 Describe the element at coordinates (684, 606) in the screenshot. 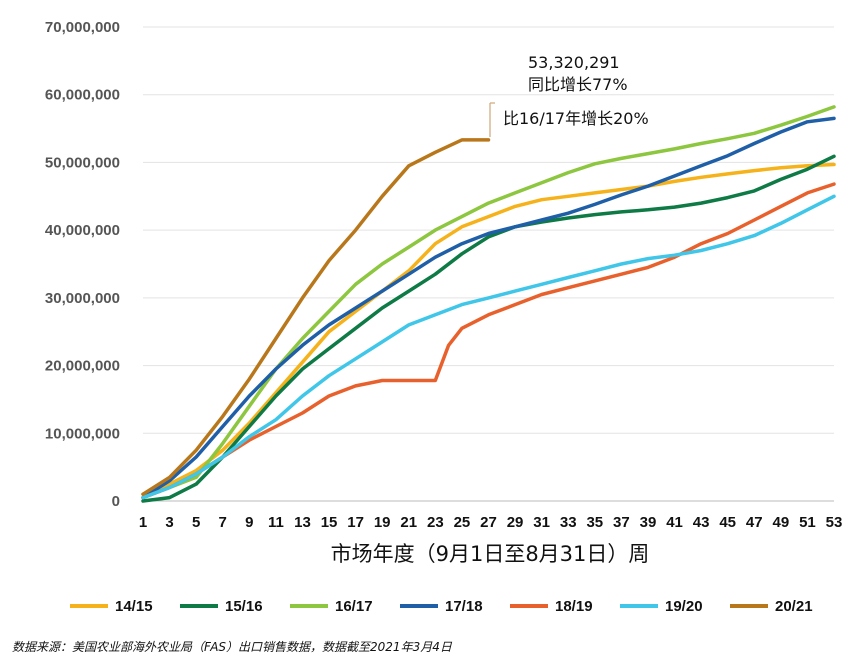

I see `legend-label: 19/20` at that location.